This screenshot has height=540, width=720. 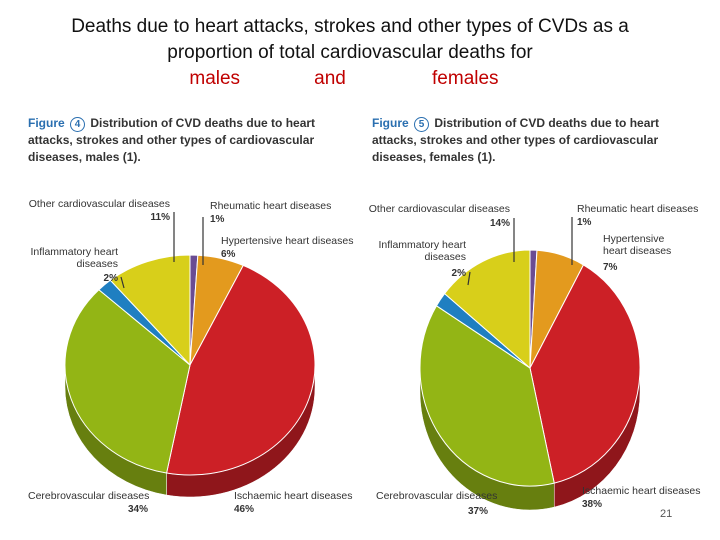 What do you see at coordinates (240, 370) in the screenshot?
I see `males-slice-ischaemic-heart-diseases` at bounding box center [240, 370].